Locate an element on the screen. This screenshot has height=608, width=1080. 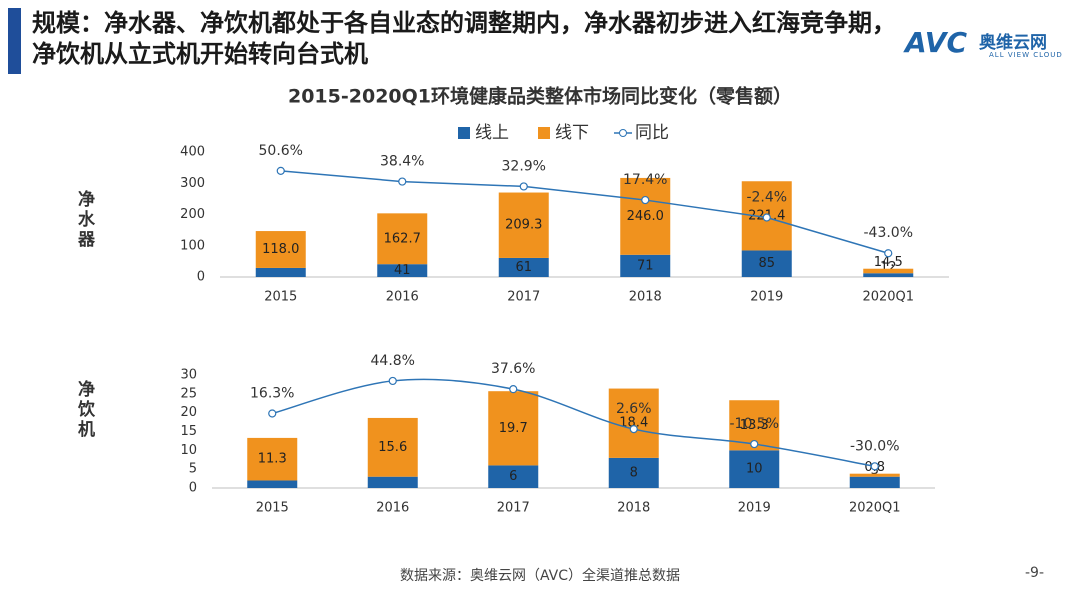
page-number: -9- is located at coordinates (1035, 573).